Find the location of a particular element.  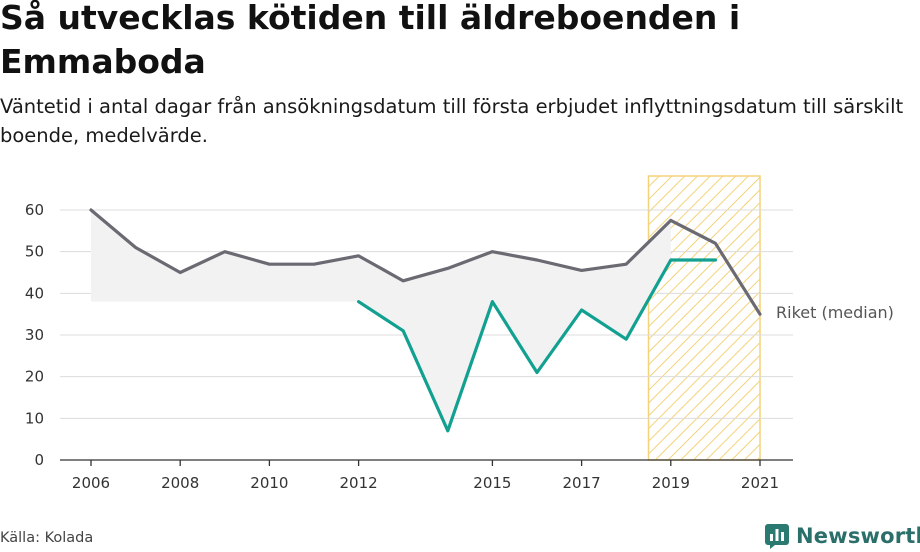

y-tick-label: 0 is located at coordinates (39, 460).